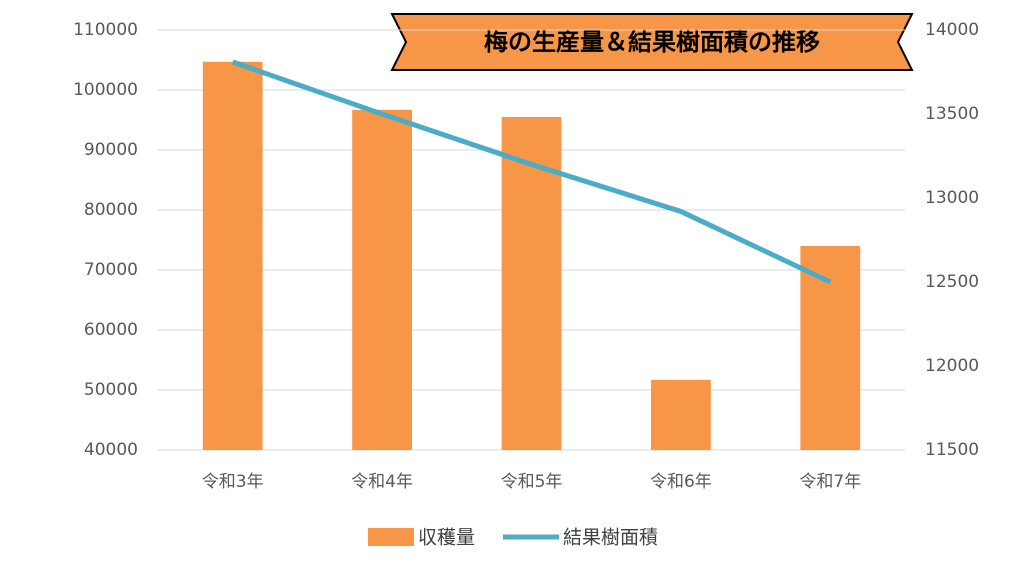 The height and width of the screenshot is (576, 1024). I want to click on legend-label: 収穫量, so click(446, 538).